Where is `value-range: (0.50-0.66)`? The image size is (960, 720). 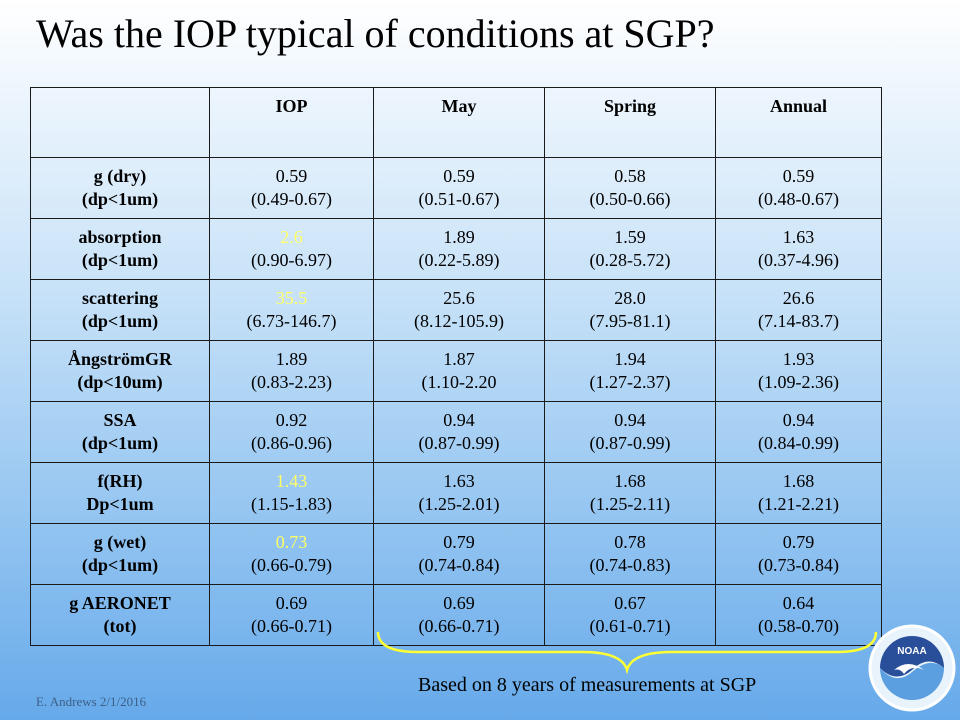
value-range: (0.50-0.66) is located at coordinates (630, 199).